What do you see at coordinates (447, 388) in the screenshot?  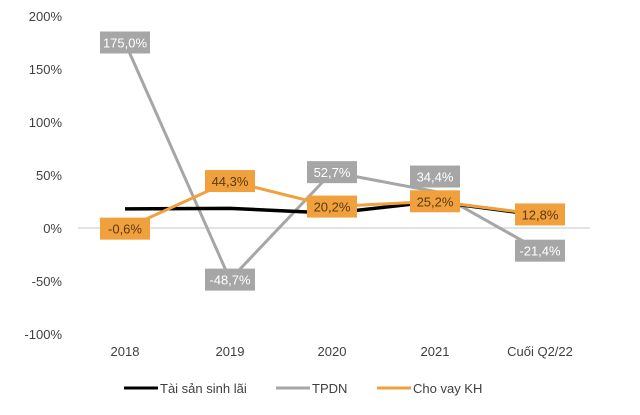 I see `legend-label: Cho vay KH` at bounding box center [447, 388].